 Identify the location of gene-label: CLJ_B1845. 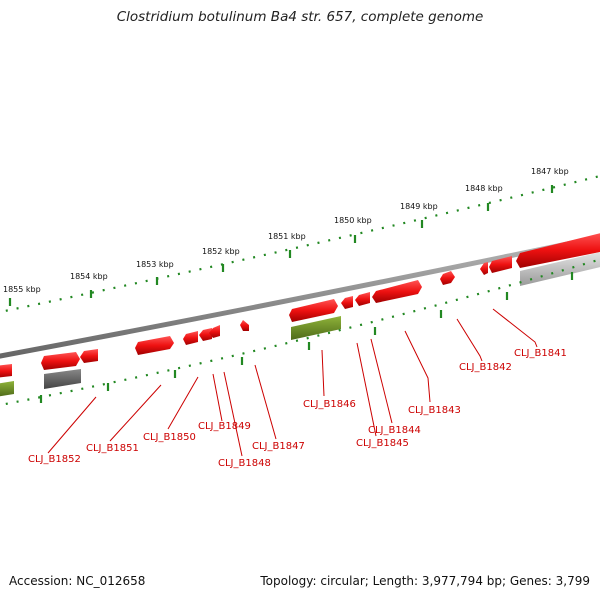
(382, 443).